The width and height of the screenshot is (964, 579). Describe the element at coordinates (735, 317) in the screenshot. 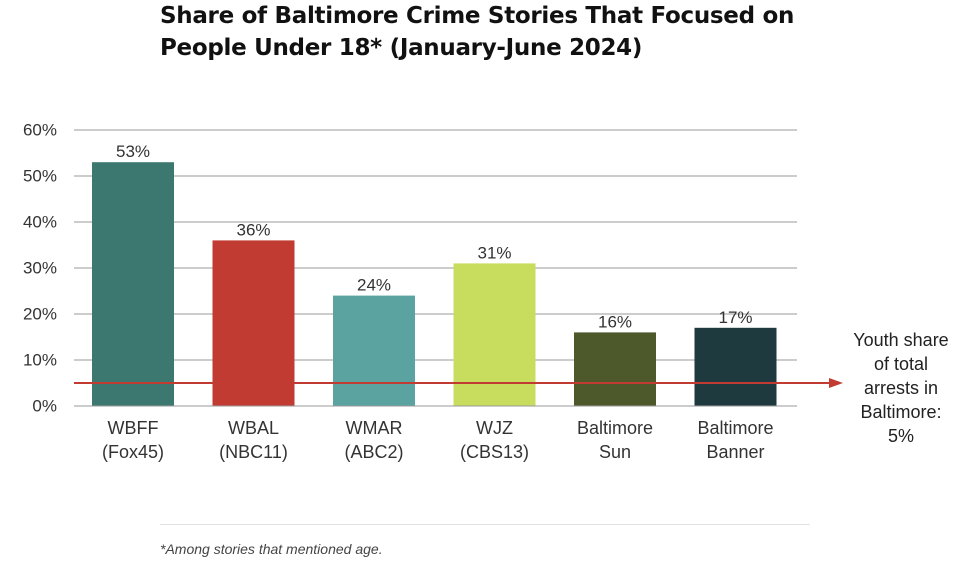

I see `bar-value-label: 17%` at that location.